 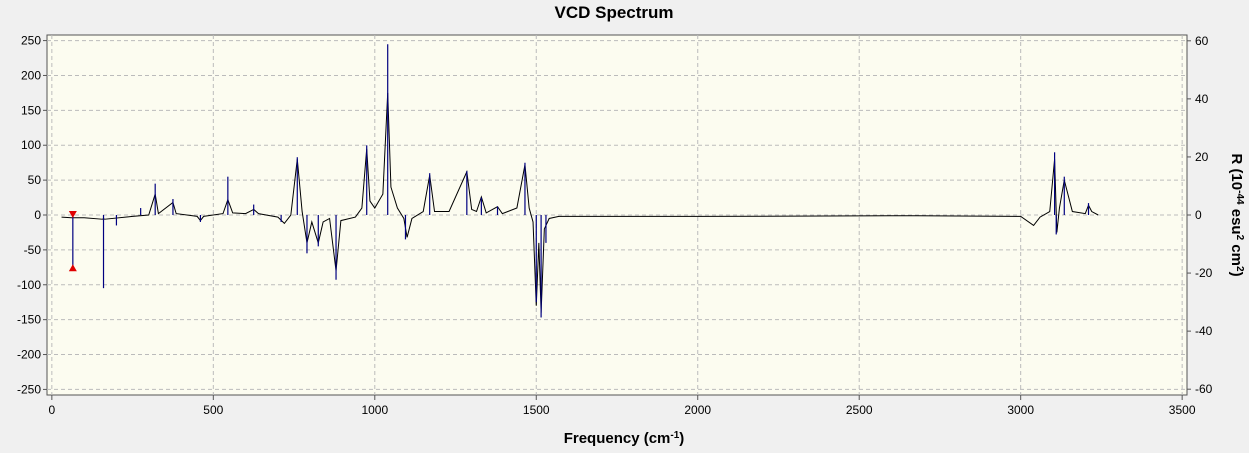 What do you see at coordinates (29, 320) in the screenshot?
I see `y-tick-label: -150` at bounding box center [29, 320].